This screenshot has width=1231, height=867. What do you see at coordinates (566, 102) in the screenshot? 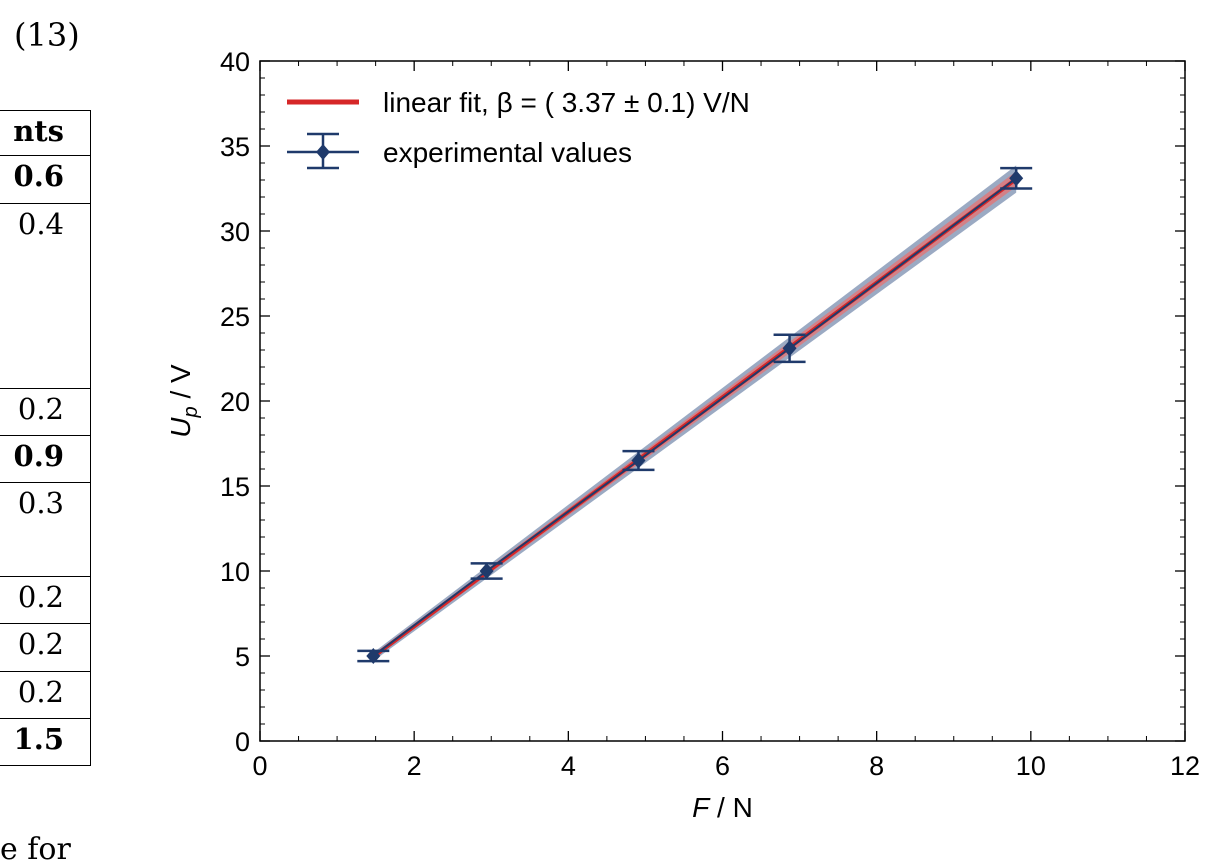
I see `legend-label-fit: linear fit, β = ( 3.37 ± 0.1) V/N` at bounding box center [566, 102].